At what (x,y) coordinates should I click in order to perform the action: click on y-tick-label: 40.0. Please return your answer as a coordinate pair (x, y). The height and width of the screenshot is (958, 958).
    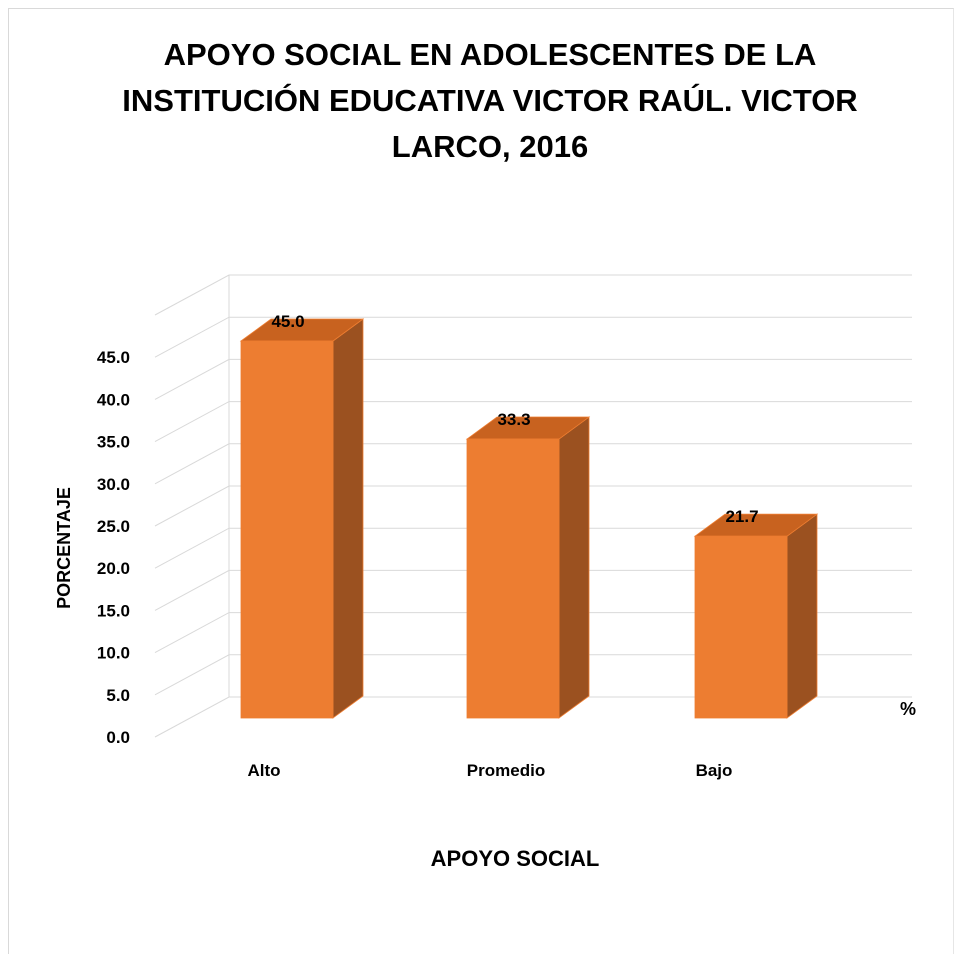
    Looking at the image, I should click on (113, 399).